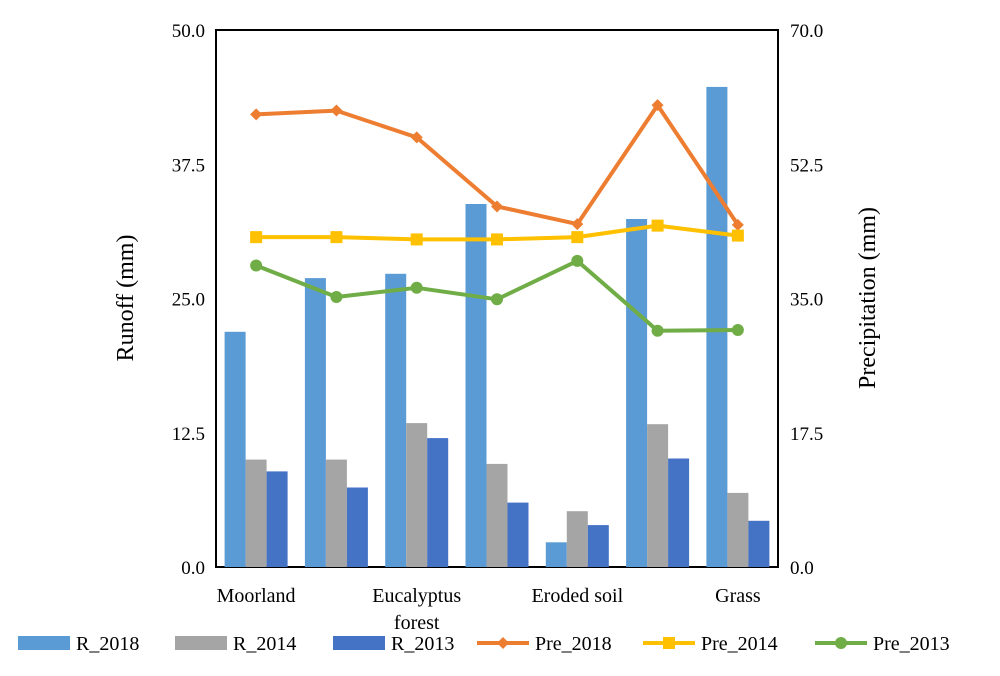 The image size is (1000, 676). What do you see at coordinates (416, 596) in the screenshot?
I see `x-category-label-1: Eucalyptus` at bounding box center [416, 596].